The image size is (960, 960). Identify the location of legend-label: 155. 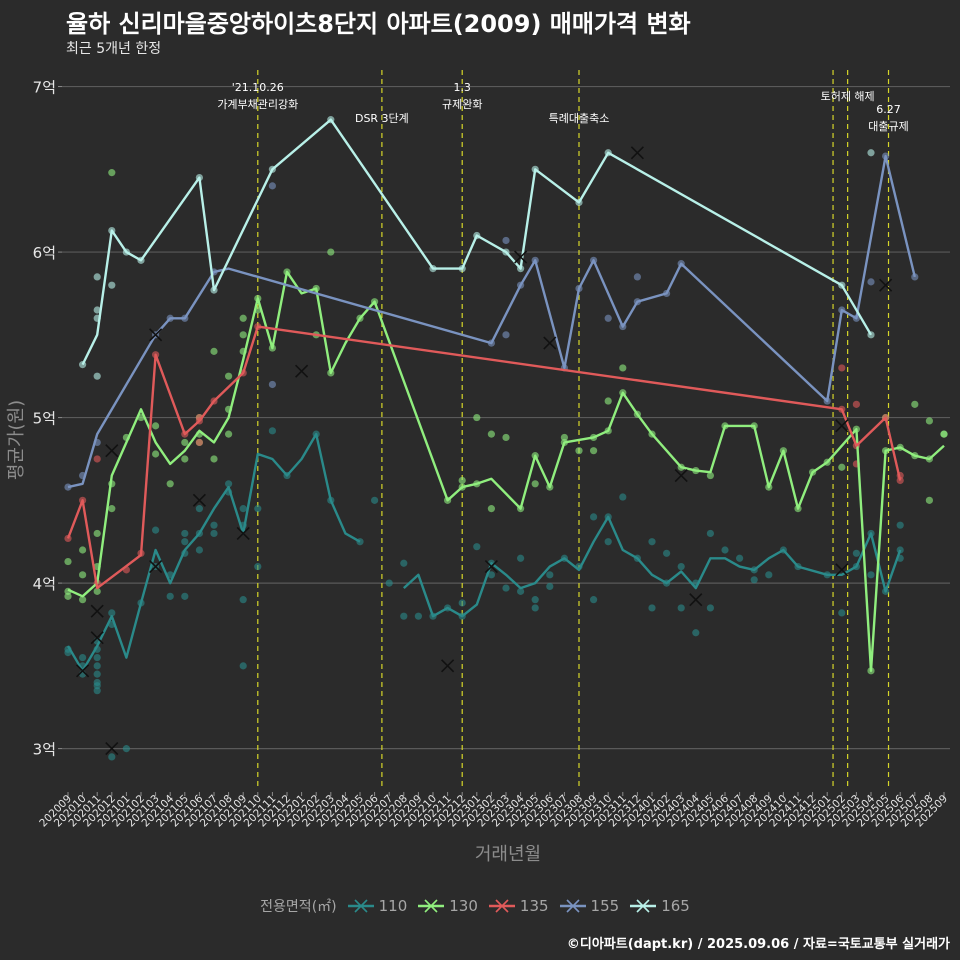
(605, 906).